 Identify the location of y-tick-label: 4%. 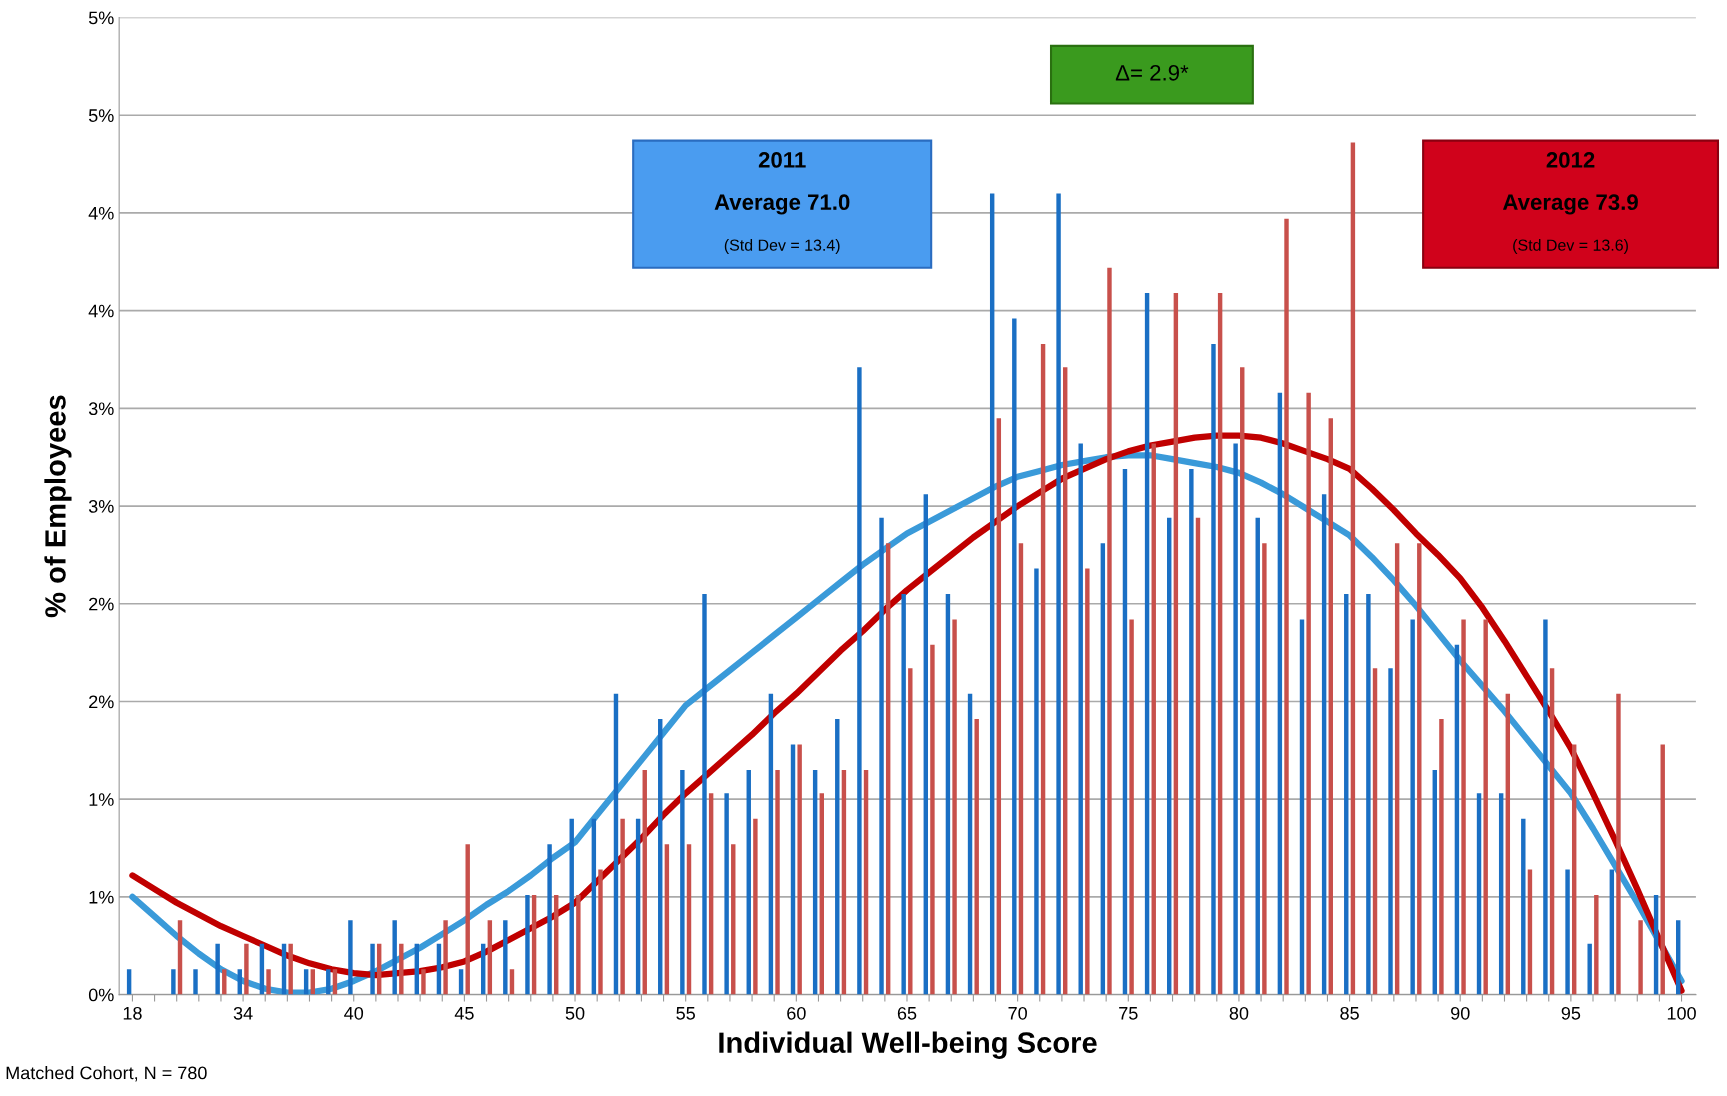
(101, 311).